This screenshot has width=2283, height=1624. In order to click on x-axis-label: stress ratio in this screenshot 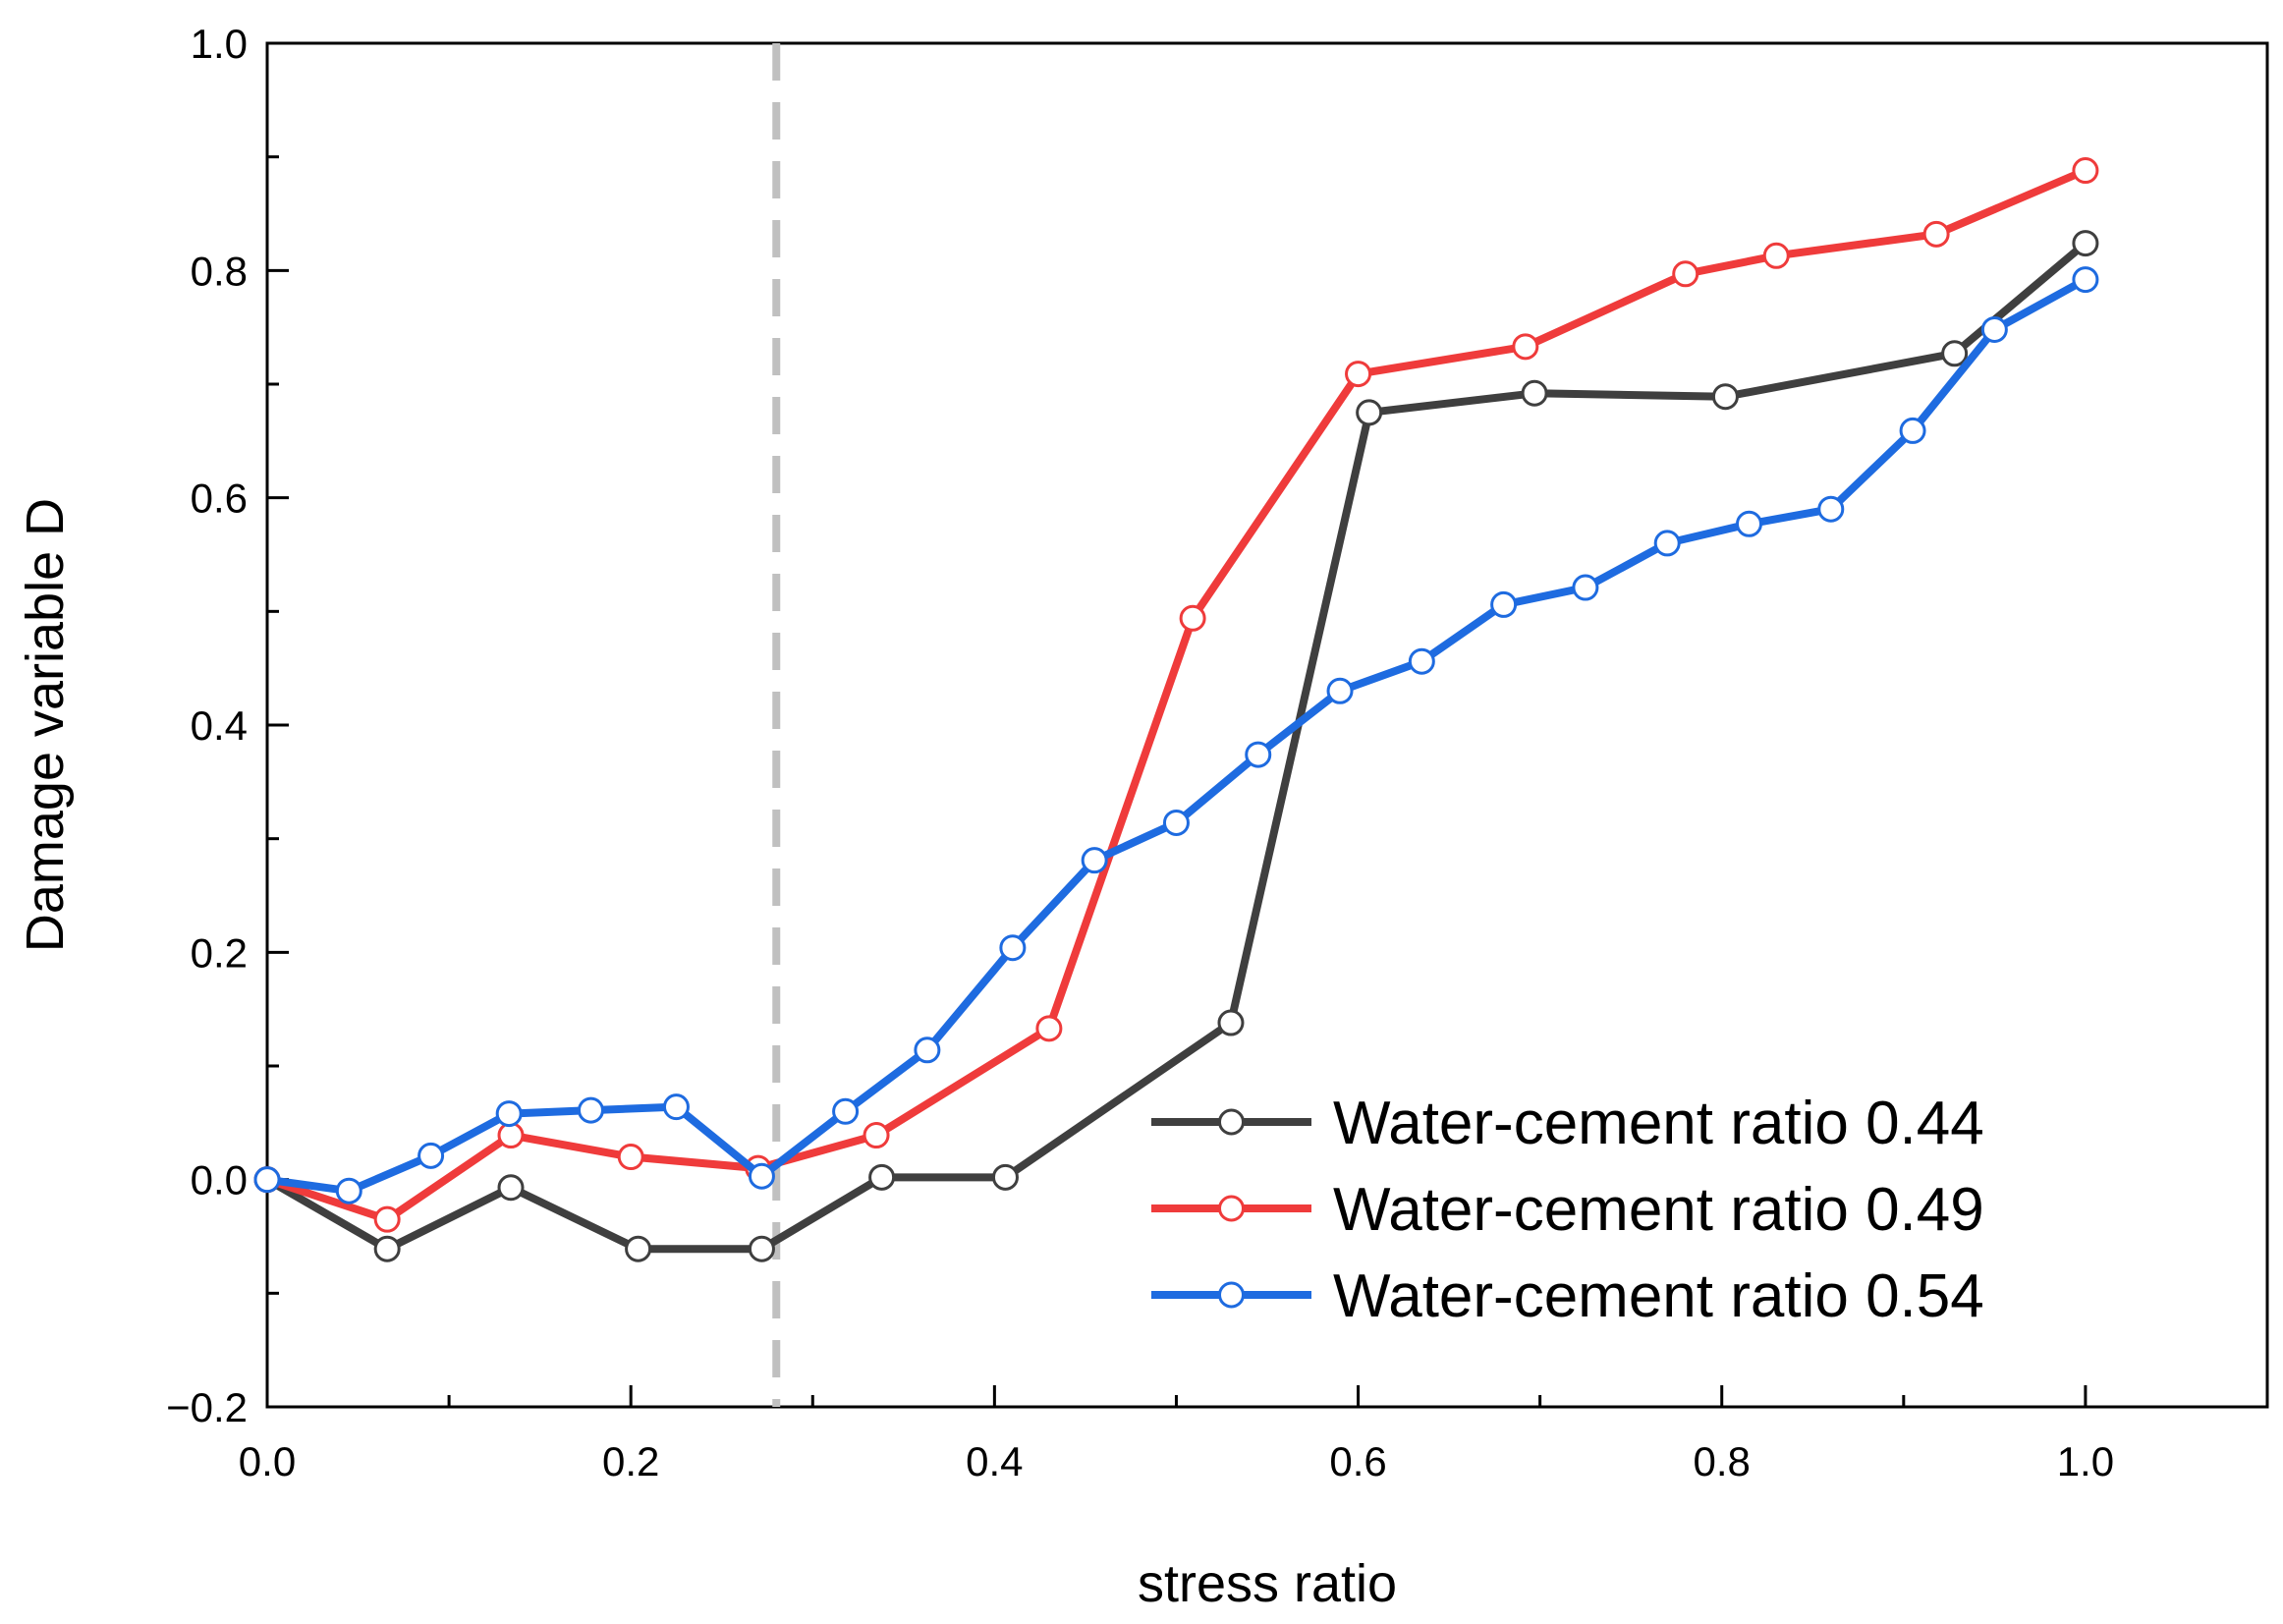, I will do `click(1267, 1583)`.